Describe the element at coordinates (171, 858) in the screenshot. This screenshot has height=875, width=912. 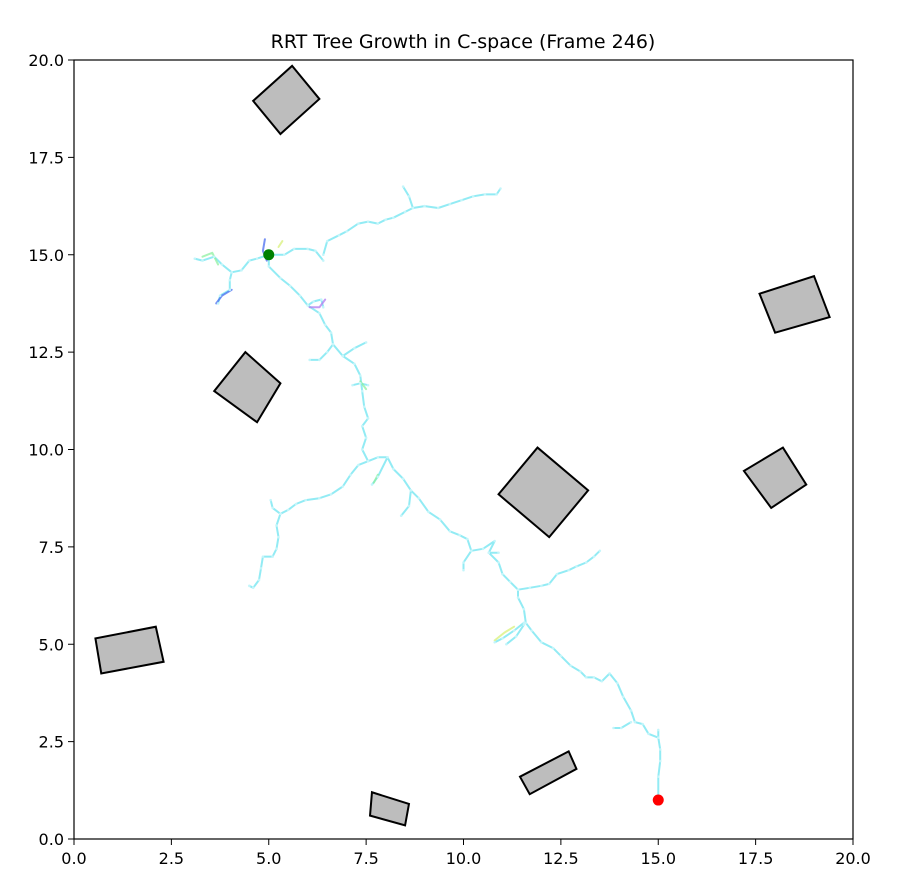
I see `x-tick-label: 2.5` at that location.